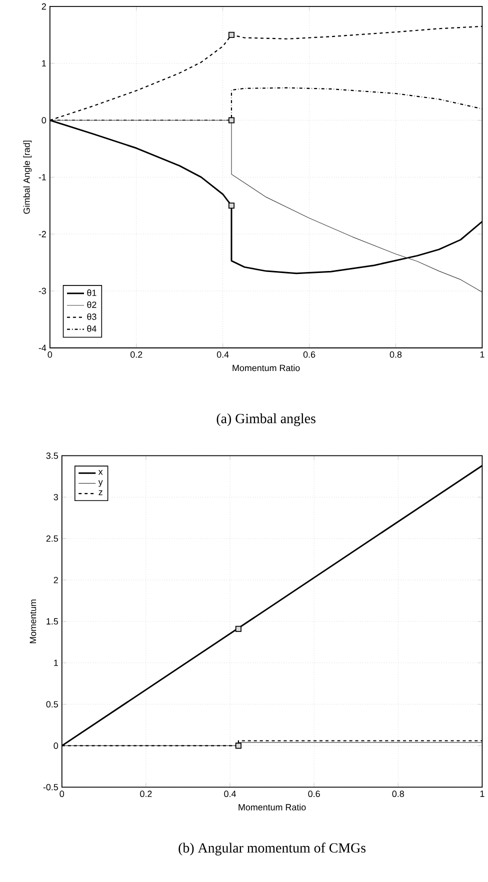  Describe the element at coordinates (27, 177) in the screenshot. I see `y-axis-title: Gimbal Angle [rad]` at that location.